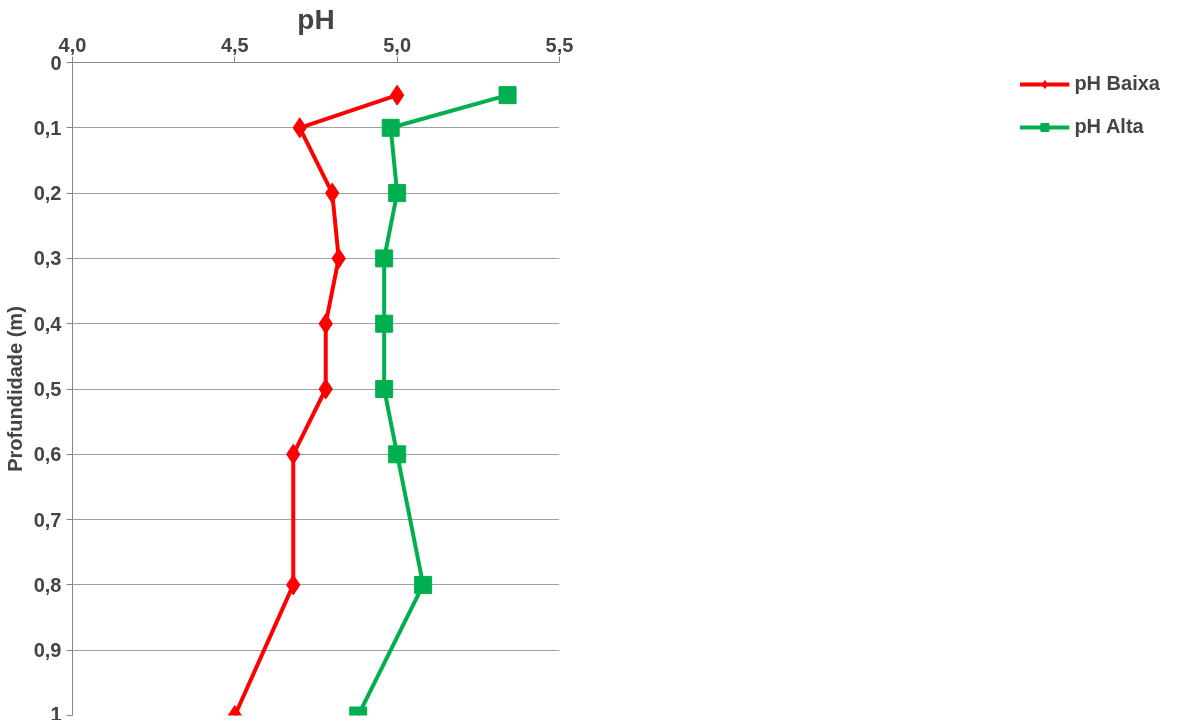 The image size is (1179, 726). Describe the element at coordinates (47, 389) in the screenshot. I see `y-tick-label: 0,5` at that location.